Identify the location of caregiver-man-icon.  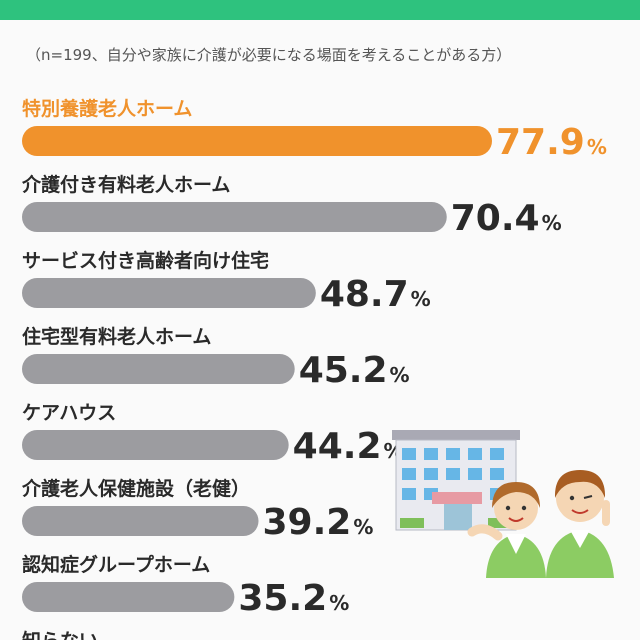
(580, 524).